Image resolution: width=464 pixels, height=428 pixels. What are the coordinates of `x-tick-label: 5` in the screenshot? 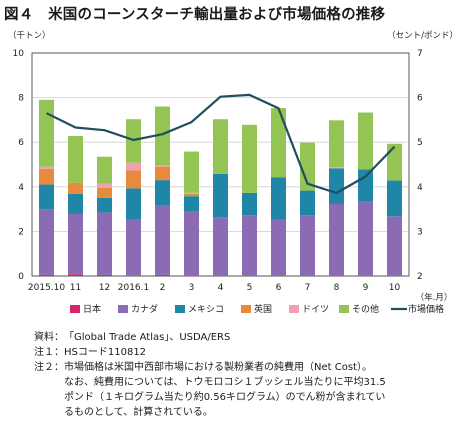 It's located at (250, 288).